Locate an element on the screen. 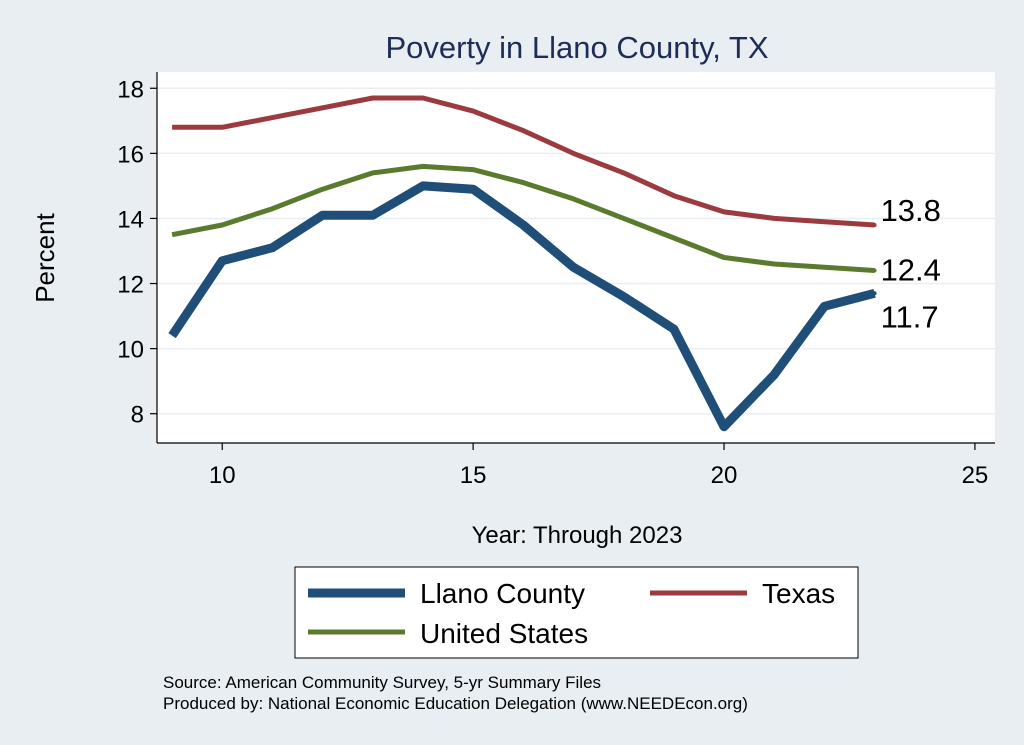  legend-label-llano: Llano County is located at coordinates (502, 593).